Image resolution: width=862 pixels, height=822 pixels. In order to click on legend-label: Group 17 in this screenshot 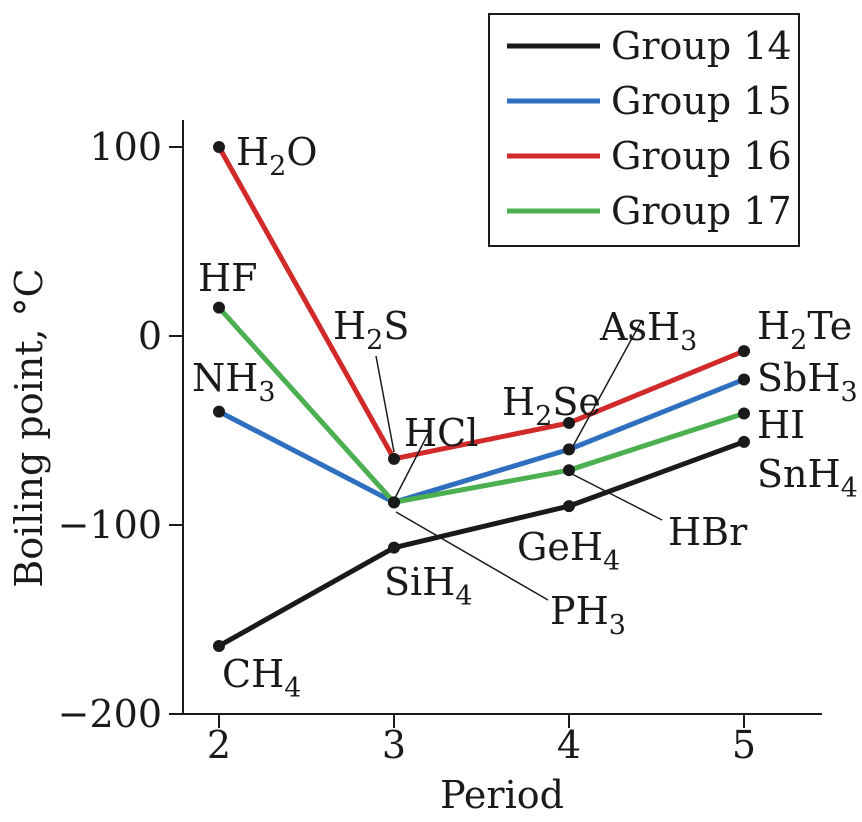, I will do `click(701, 211)`.